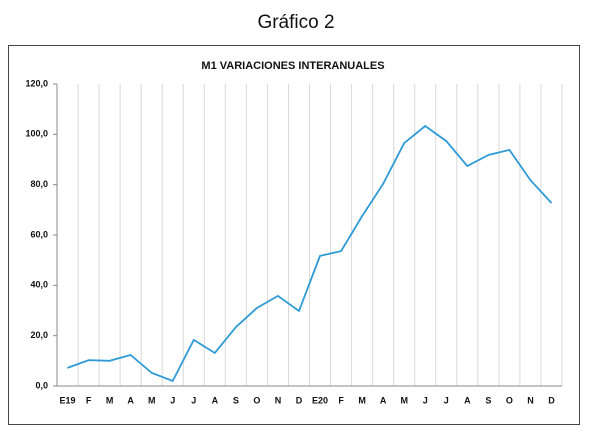  I want to click on y-tick-label: 0,0, so click(41, 385).